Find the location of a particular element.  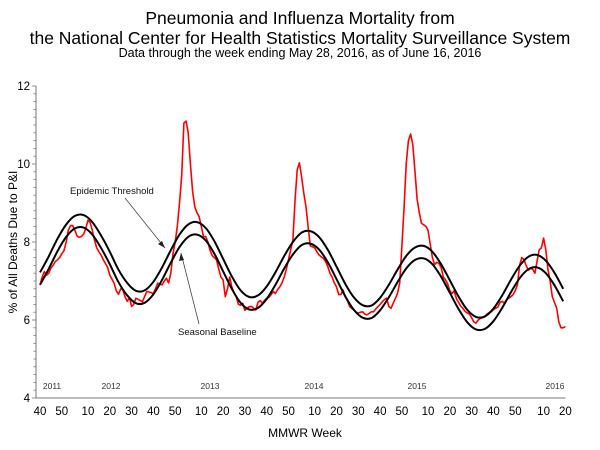

year-label: 2015 is located at coordinates (417, 386).